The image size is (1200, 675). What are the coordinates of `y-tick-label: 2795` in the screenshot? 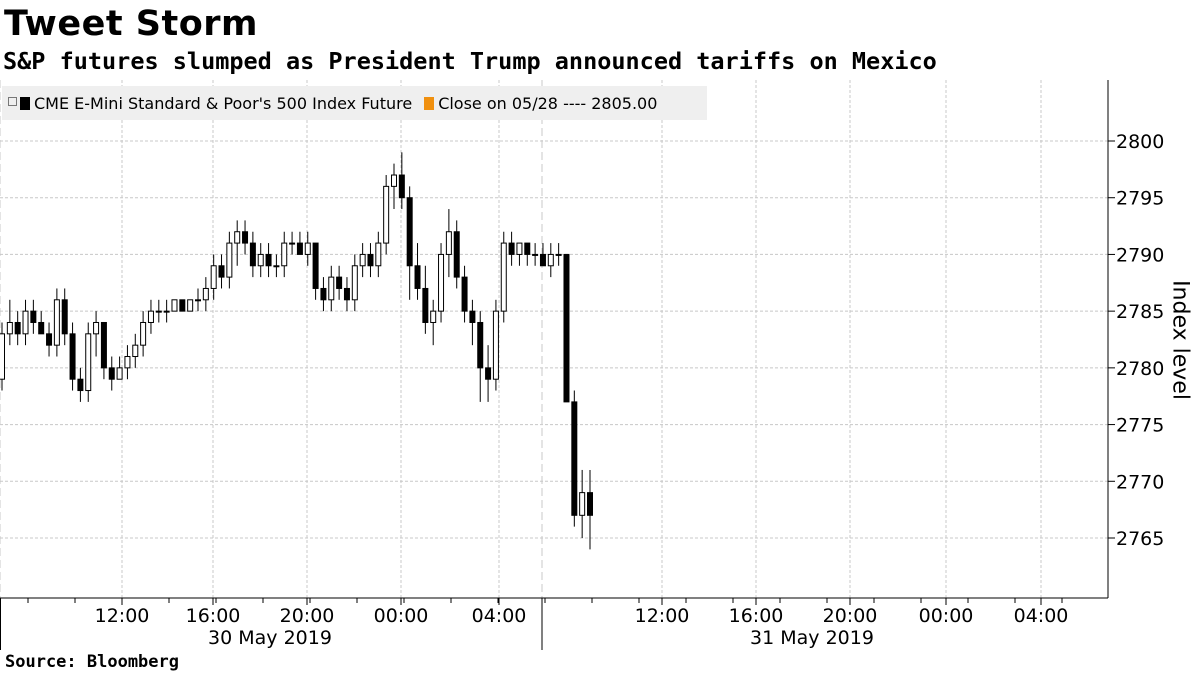 It's located at (1140, 199).